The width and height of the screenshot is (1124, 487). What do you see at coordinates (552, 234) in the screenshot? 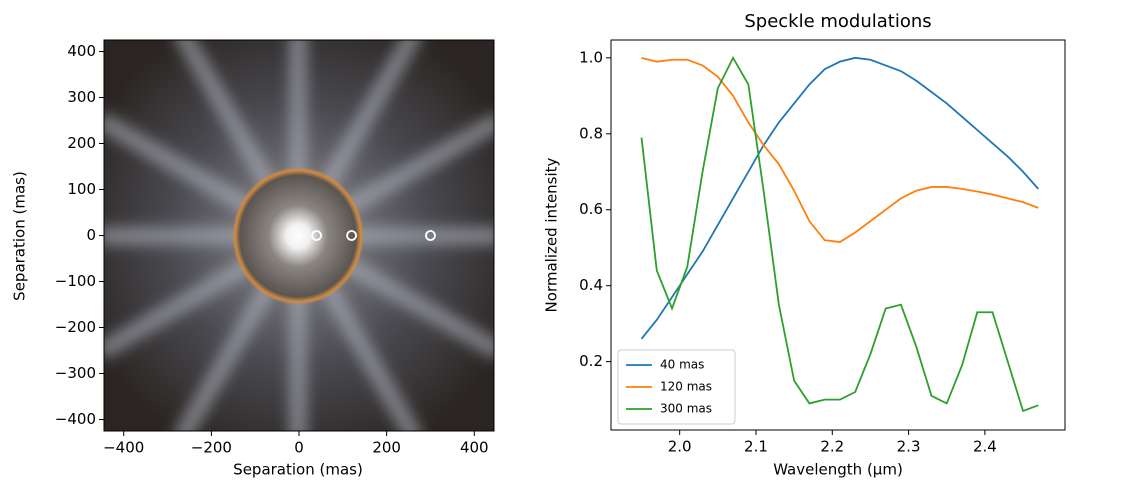
I see `y-axis-label: Normalized intensity` at bounding box center [552, 234].